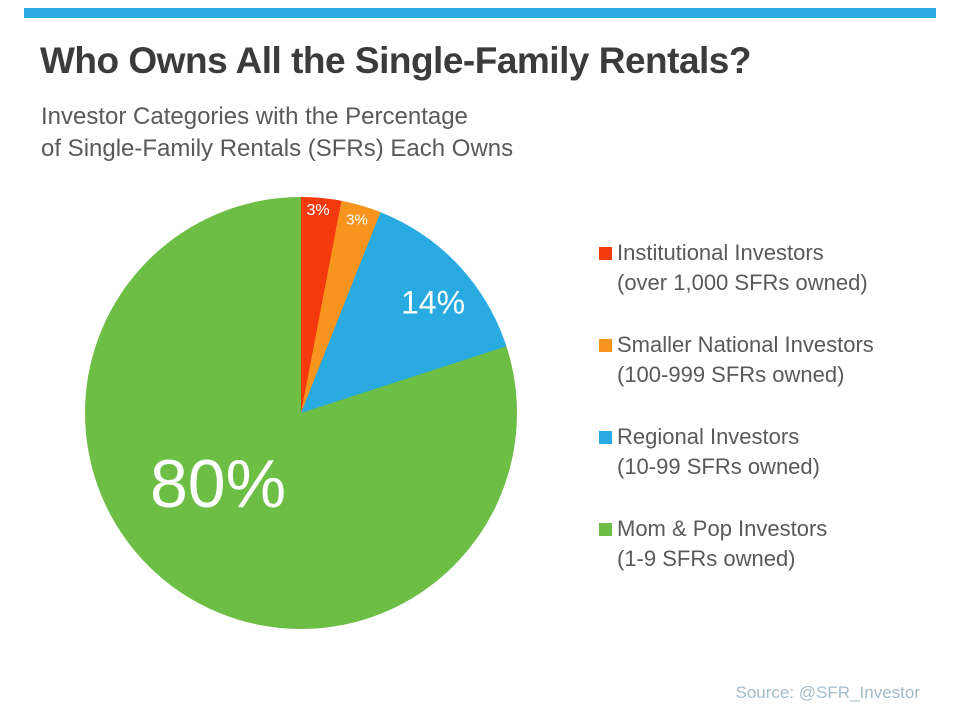  Describe the element at coordinates (605, 529) in the screenshot. I see `legend-swatch-mom-and-pop-icon` at that location.